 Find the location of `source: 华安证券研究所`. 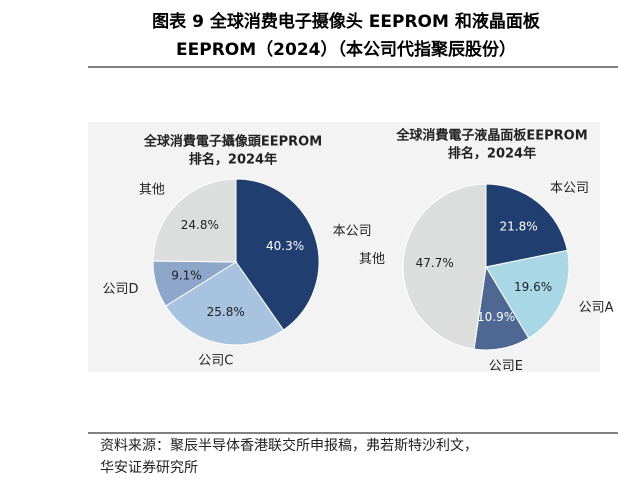

source: 华安证券研究所 is located at coordinates (149, 468).